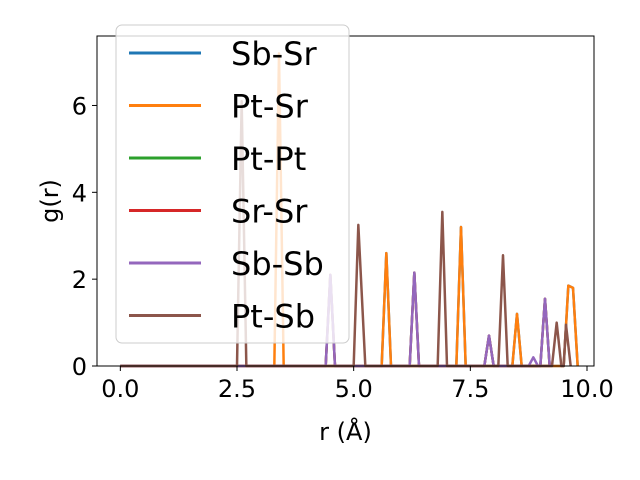 This screenshot has height=480, width=640. Describe the element at coordinates (274, 54) in the screenshot. I see `legend-label-sb-sr: Sb-Sr` at that location.